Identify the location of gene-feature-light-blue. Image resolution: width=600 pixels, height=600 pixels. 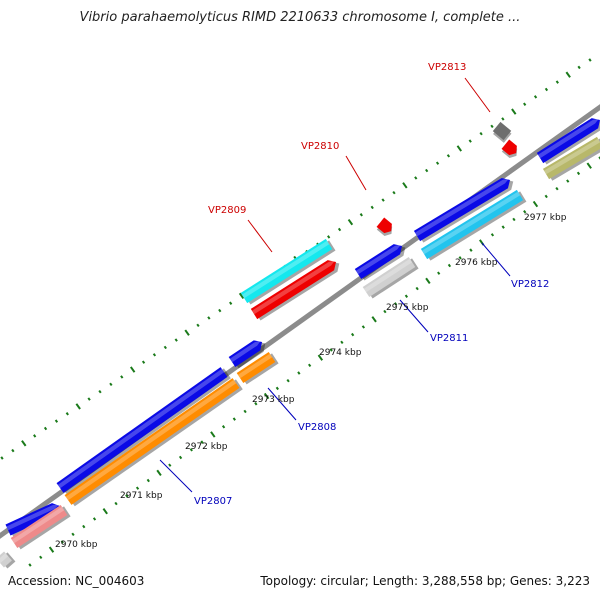
(473, 225).